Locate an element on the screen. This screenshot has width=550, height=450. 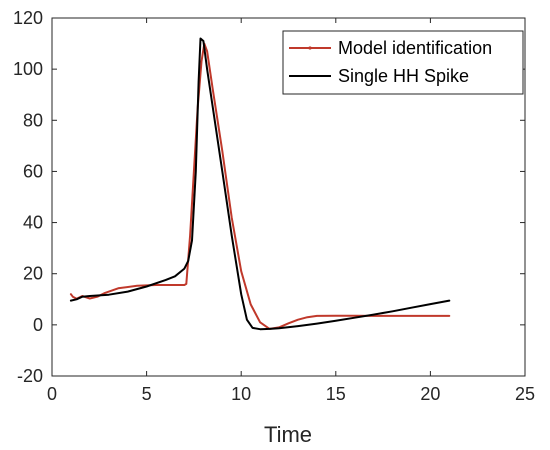
x-tick-label: 25 is located at coordinates (525, 394).